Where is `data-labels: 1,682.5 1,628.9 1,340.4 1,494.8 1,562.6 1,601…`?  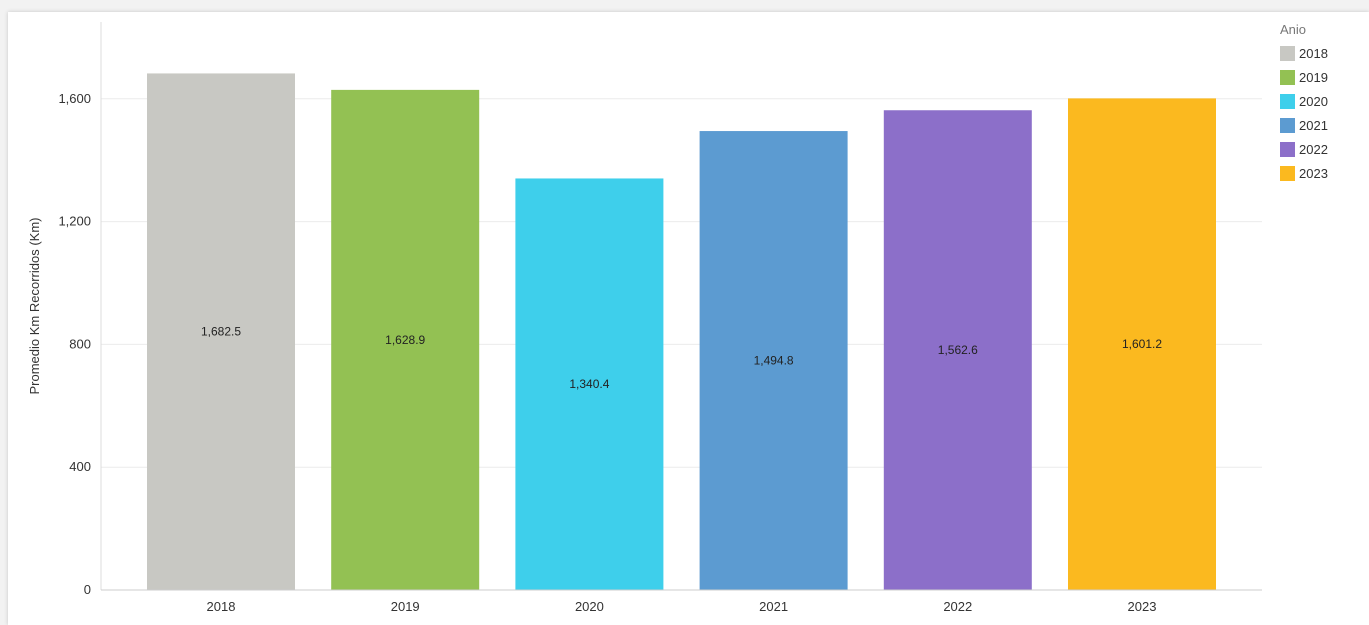 data-labels: 1,682.5 1,628.9 1,340.4 1,494.8 1,562.6 1,601… is located at coordinates (681, 358).